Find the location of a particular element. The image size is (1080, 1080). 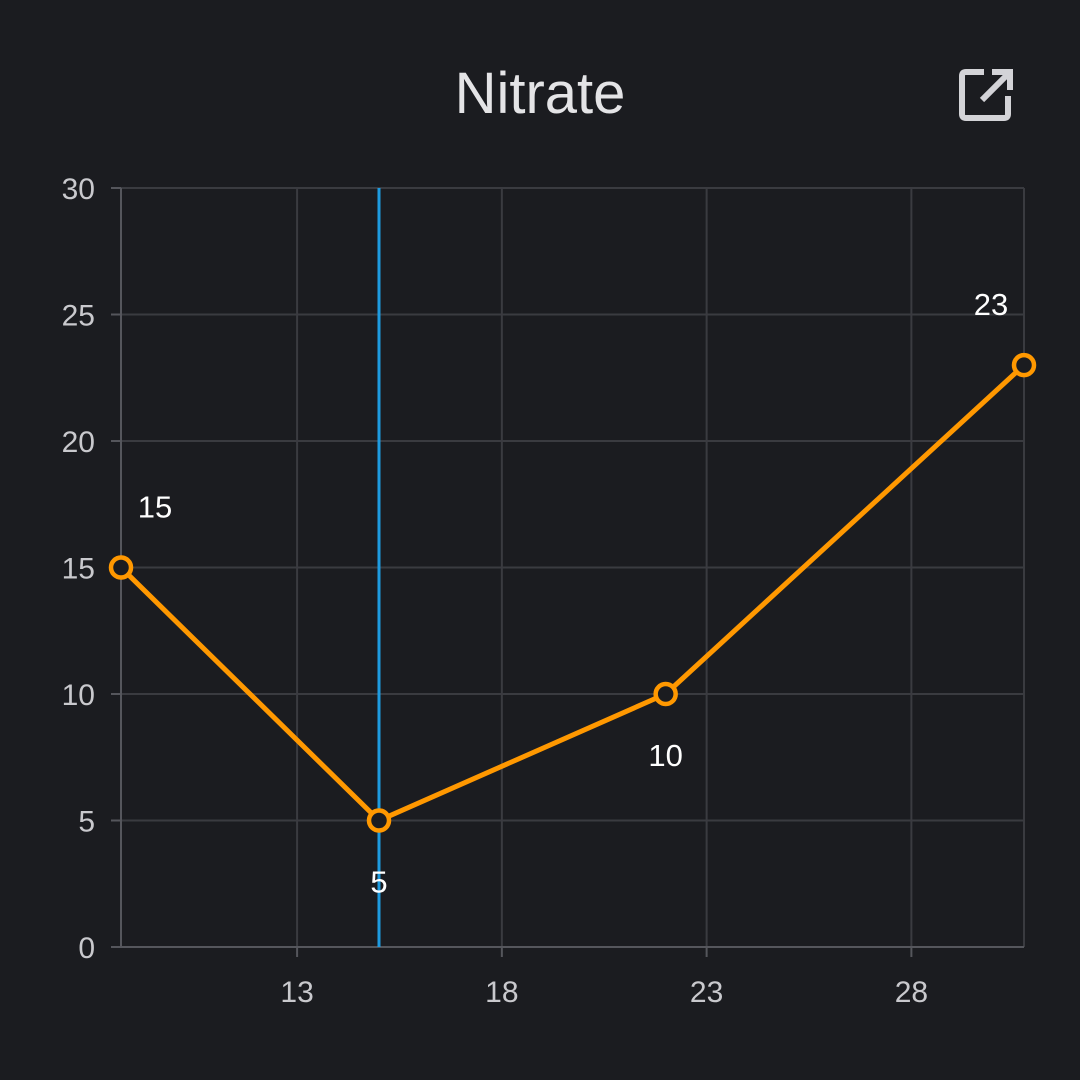

data-label: 23 is located at coordinates (991, 304).